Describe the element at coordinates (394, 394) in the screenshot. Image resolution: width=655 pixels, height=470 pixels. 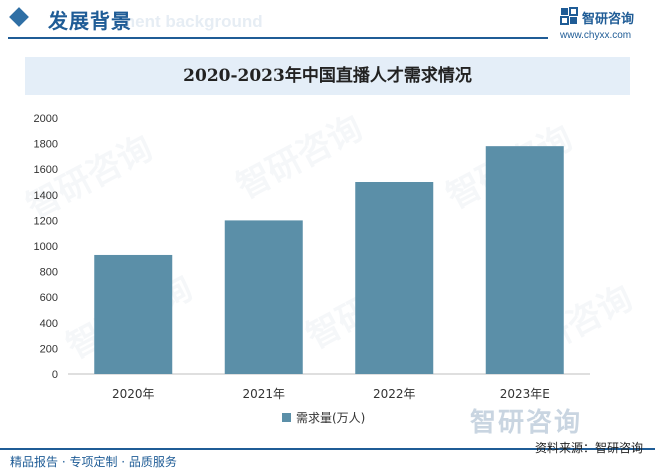
I see `x-tick-label: 2022年` at that location.